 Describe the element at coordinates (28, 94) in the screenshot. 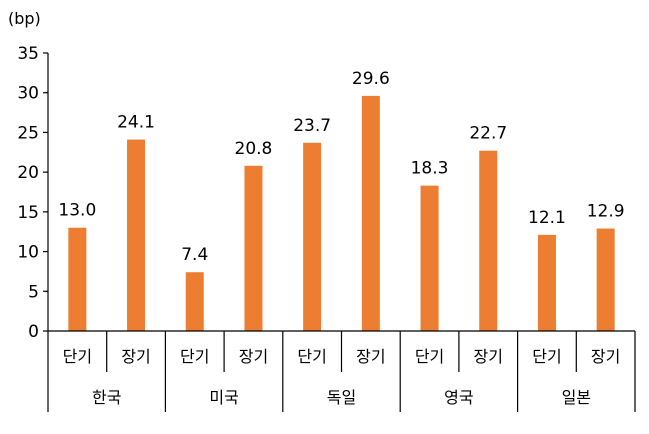

I see `y-tick-label: 30` at that location.